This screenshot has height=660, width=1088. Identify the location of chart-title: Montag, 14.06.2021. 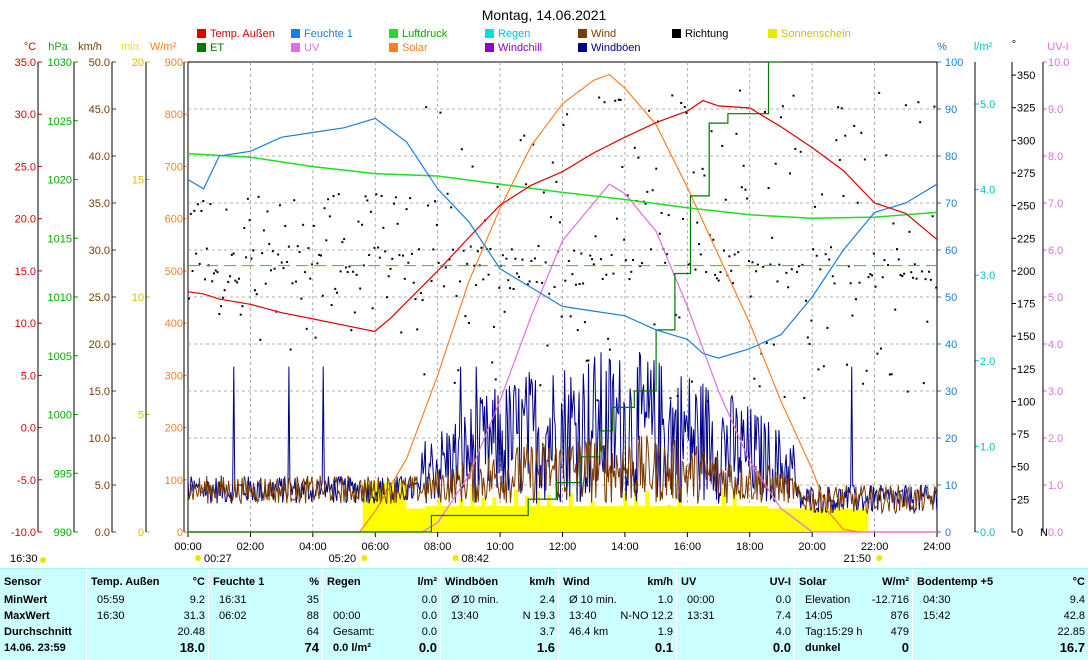
(544, 15).